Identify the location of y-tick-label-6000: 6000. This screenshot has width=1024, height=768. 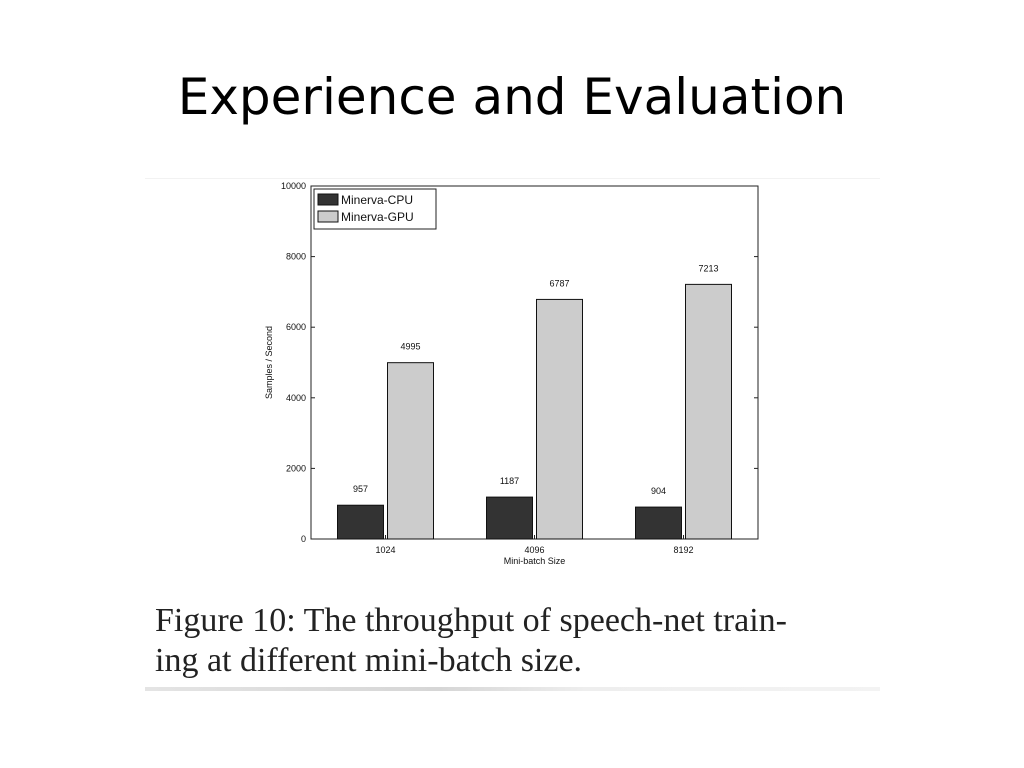
(296, 327).